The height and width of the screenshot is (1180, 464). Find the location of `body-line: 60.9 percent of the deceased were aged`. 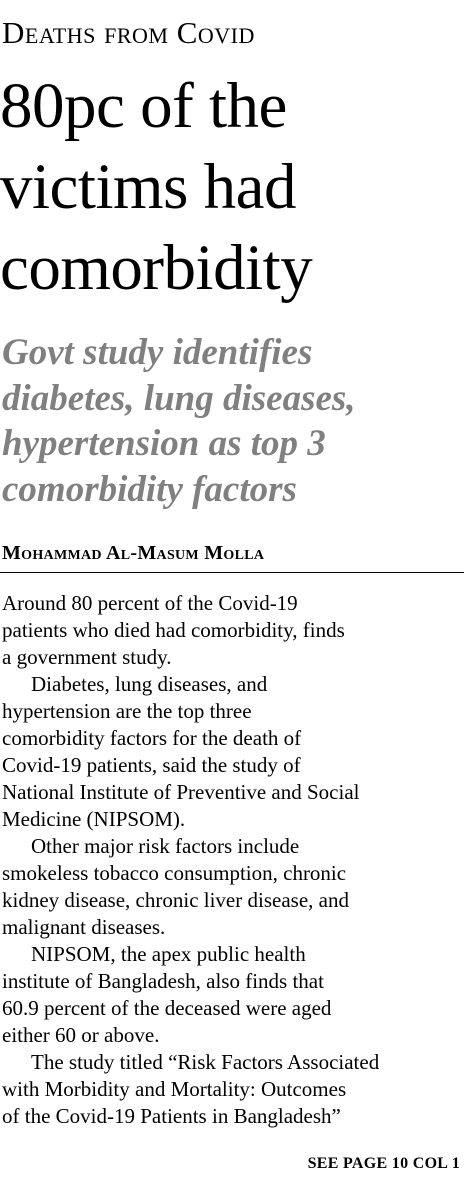

body-line: 60.9 percent of the deceased were aged is located at coordinates (167, 1008).